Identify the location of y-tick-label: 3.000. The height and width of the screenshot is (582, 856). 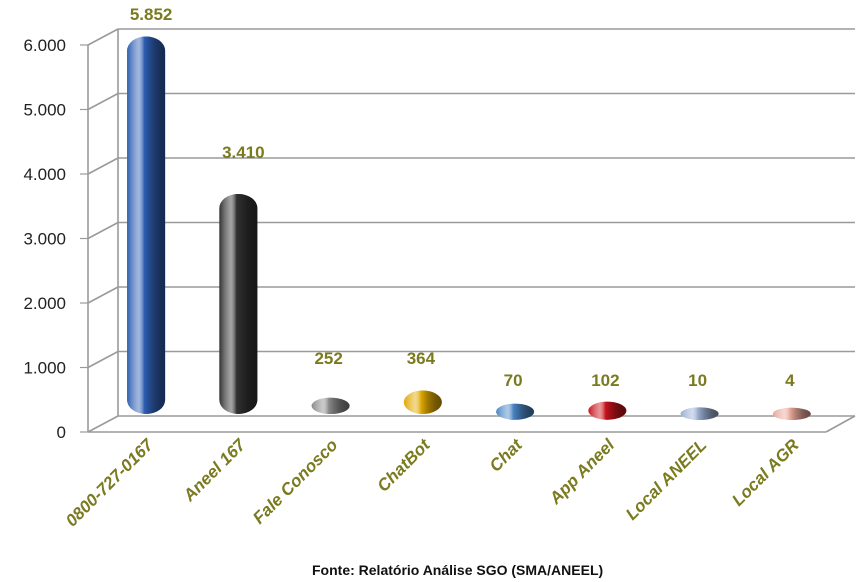
(44, 239).